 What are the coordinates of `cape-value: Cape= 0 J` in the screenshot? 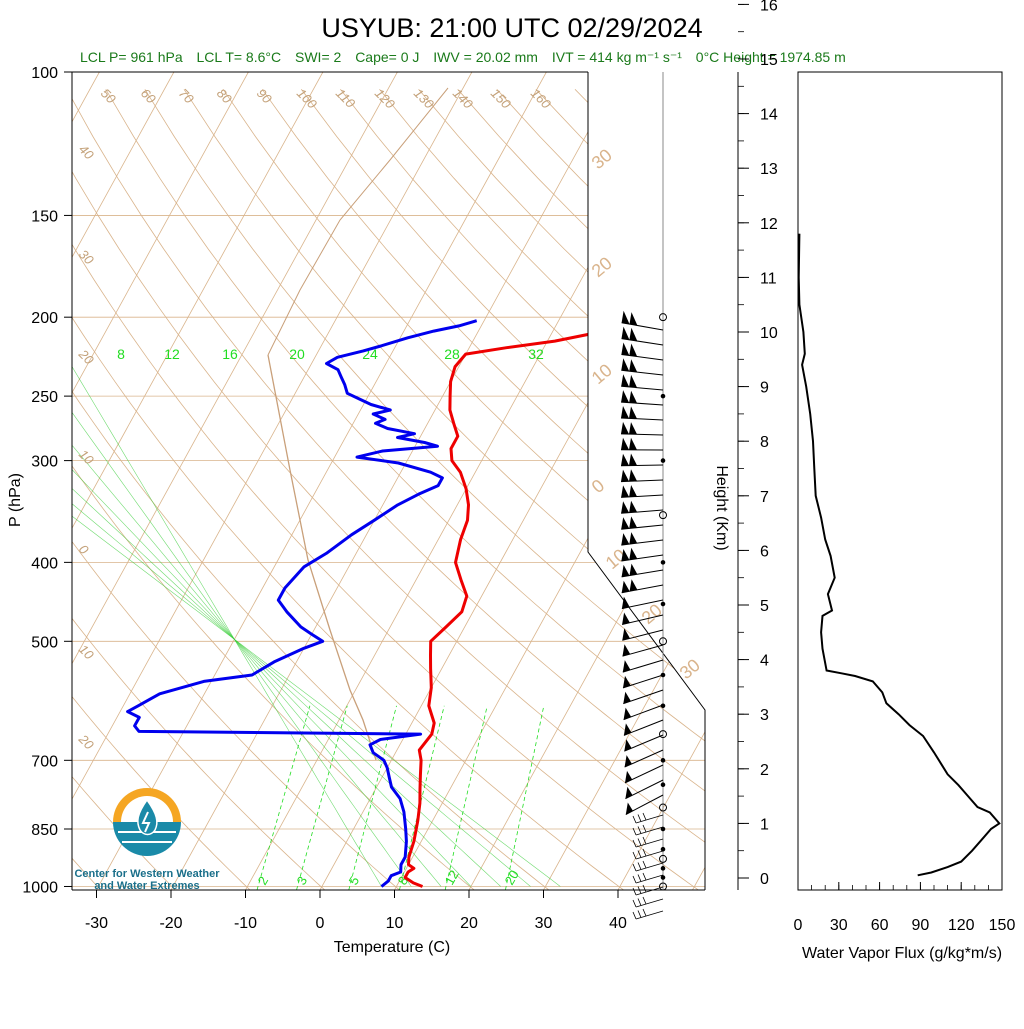 It's located at (387, 57).